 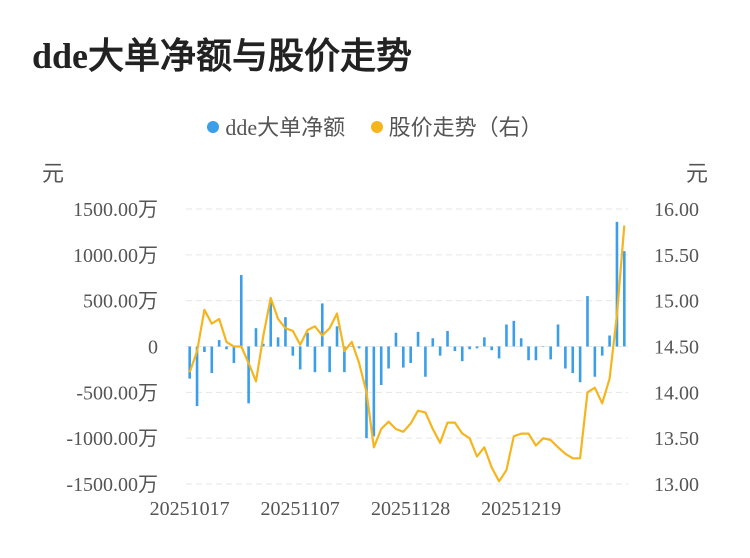 I want to click on legend-item-price: 股价走势（右）, so click(x=456, y=126).